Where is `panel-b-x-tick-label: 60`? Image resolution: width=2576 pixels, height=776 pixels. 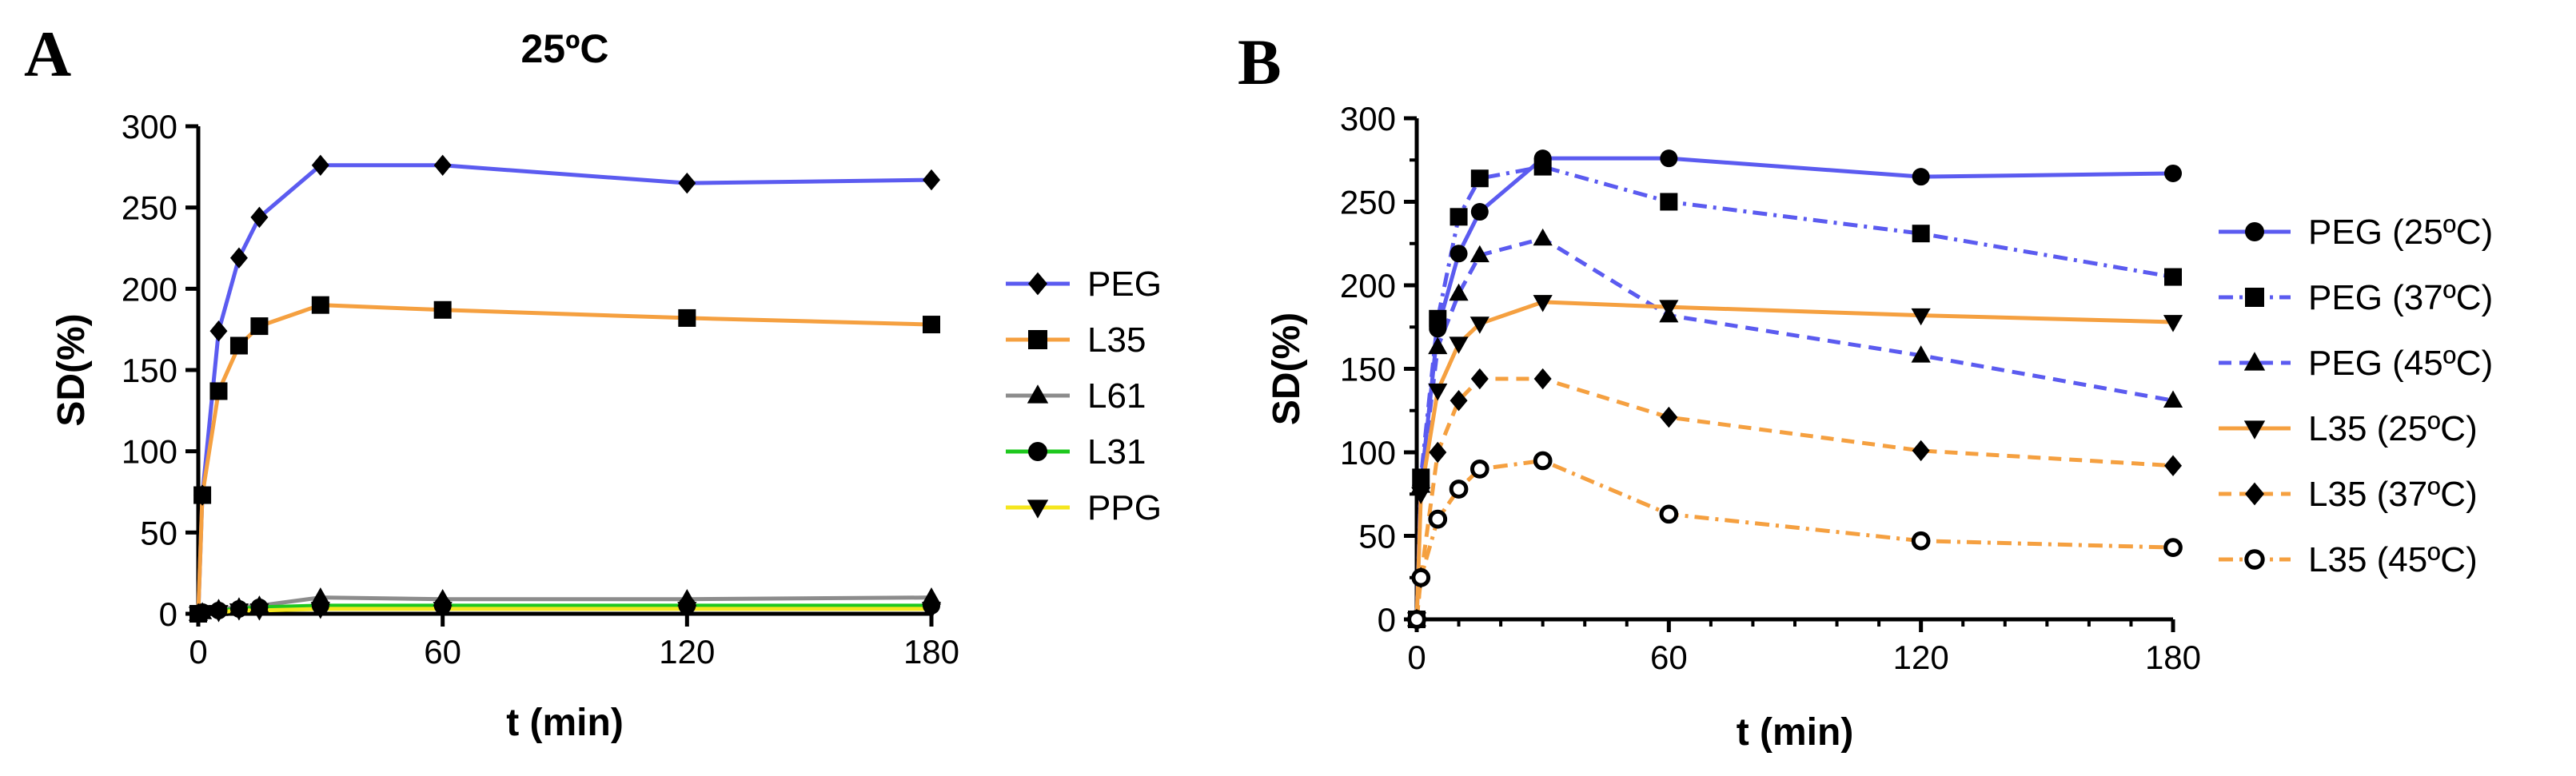 panel-b-x-tick-label: 60 is located at coordinates (1669, 657).